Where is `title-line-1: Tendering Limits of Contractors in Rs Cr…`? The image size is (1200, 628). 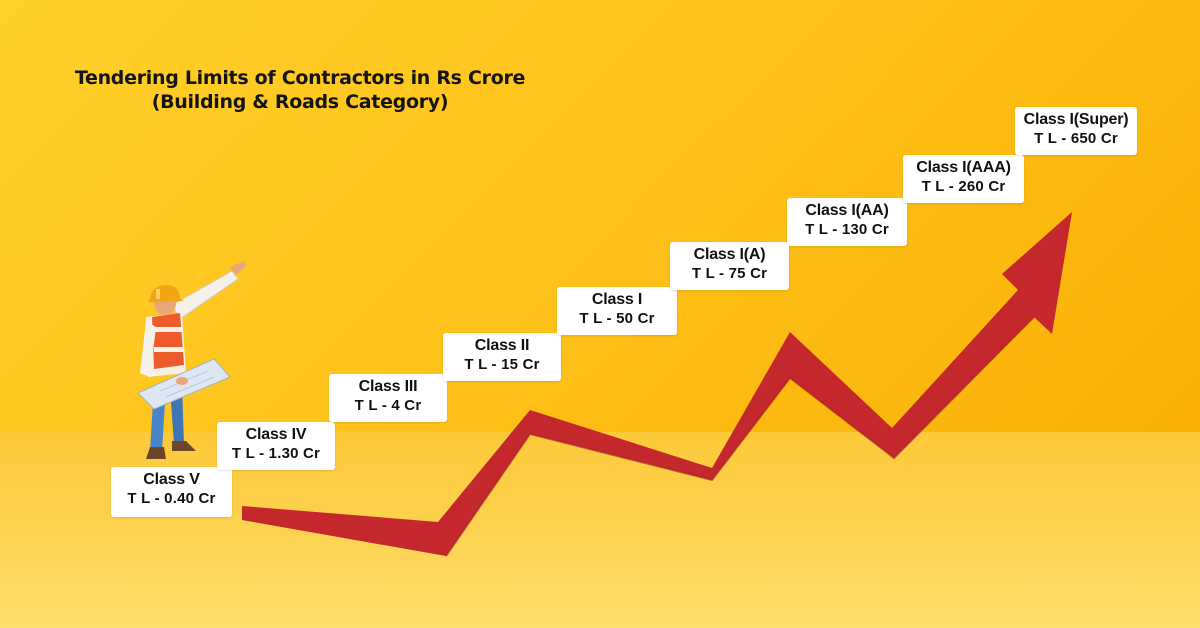 title-line-1: Tendering Limits of Contractors in Rs Cr… is located at coordinates (300, 78).